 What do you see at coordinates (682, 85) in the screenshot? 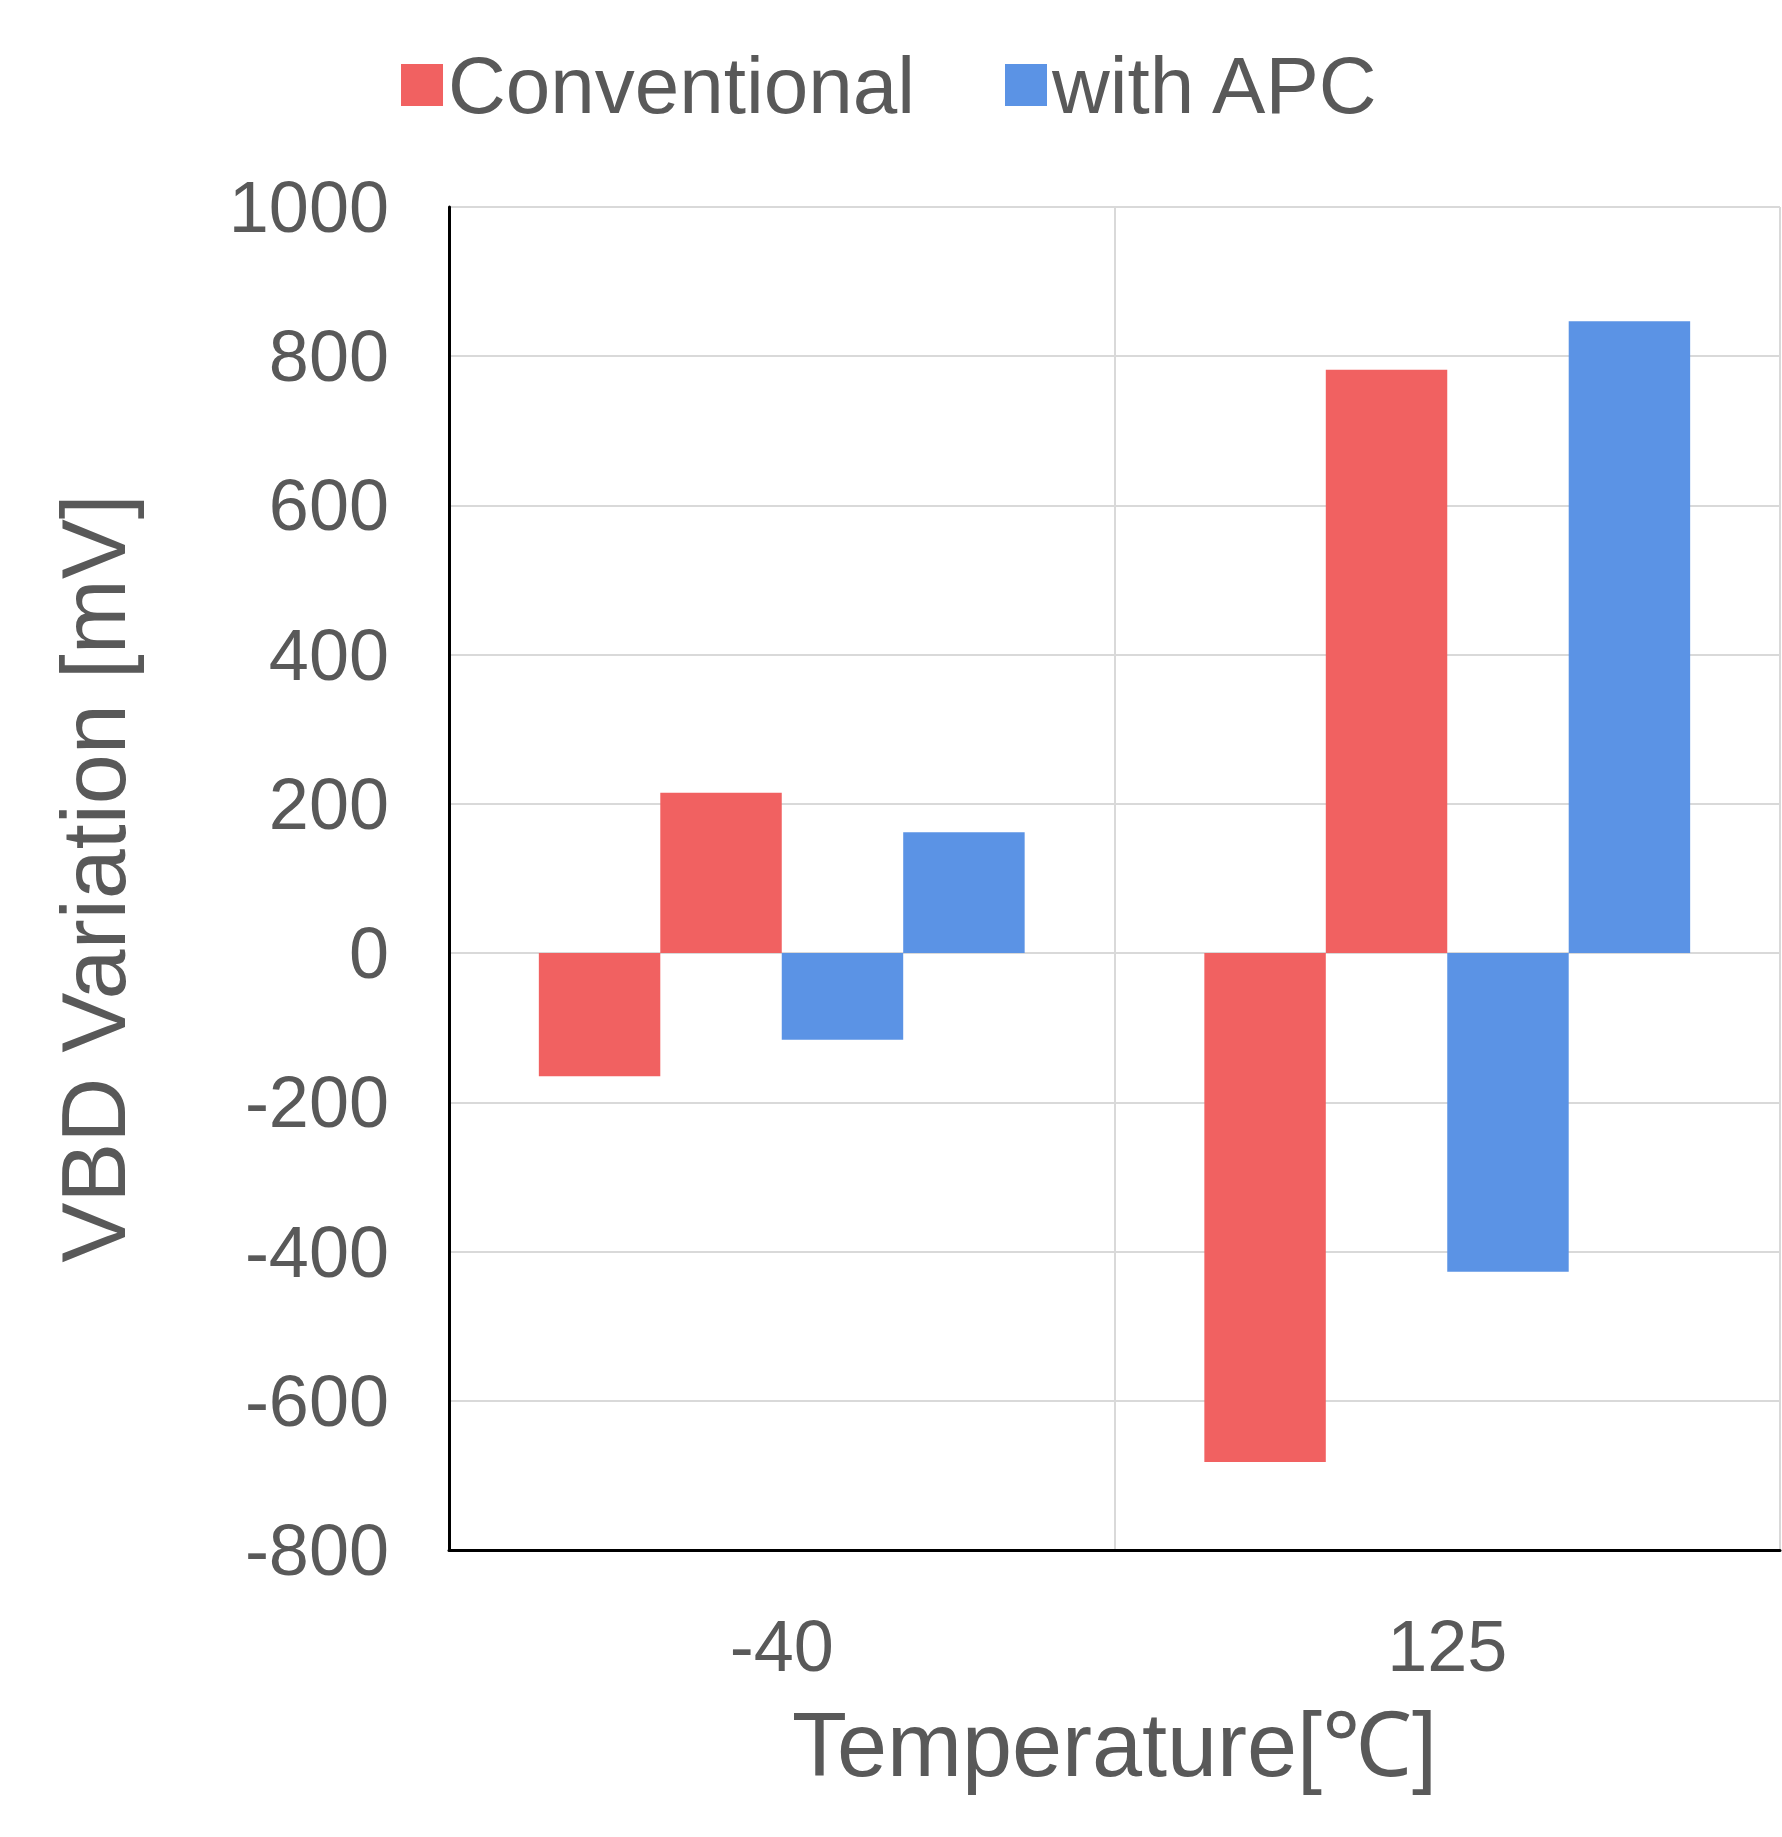
I see `legend-label: Conventional` at bounding box center [682, 85].